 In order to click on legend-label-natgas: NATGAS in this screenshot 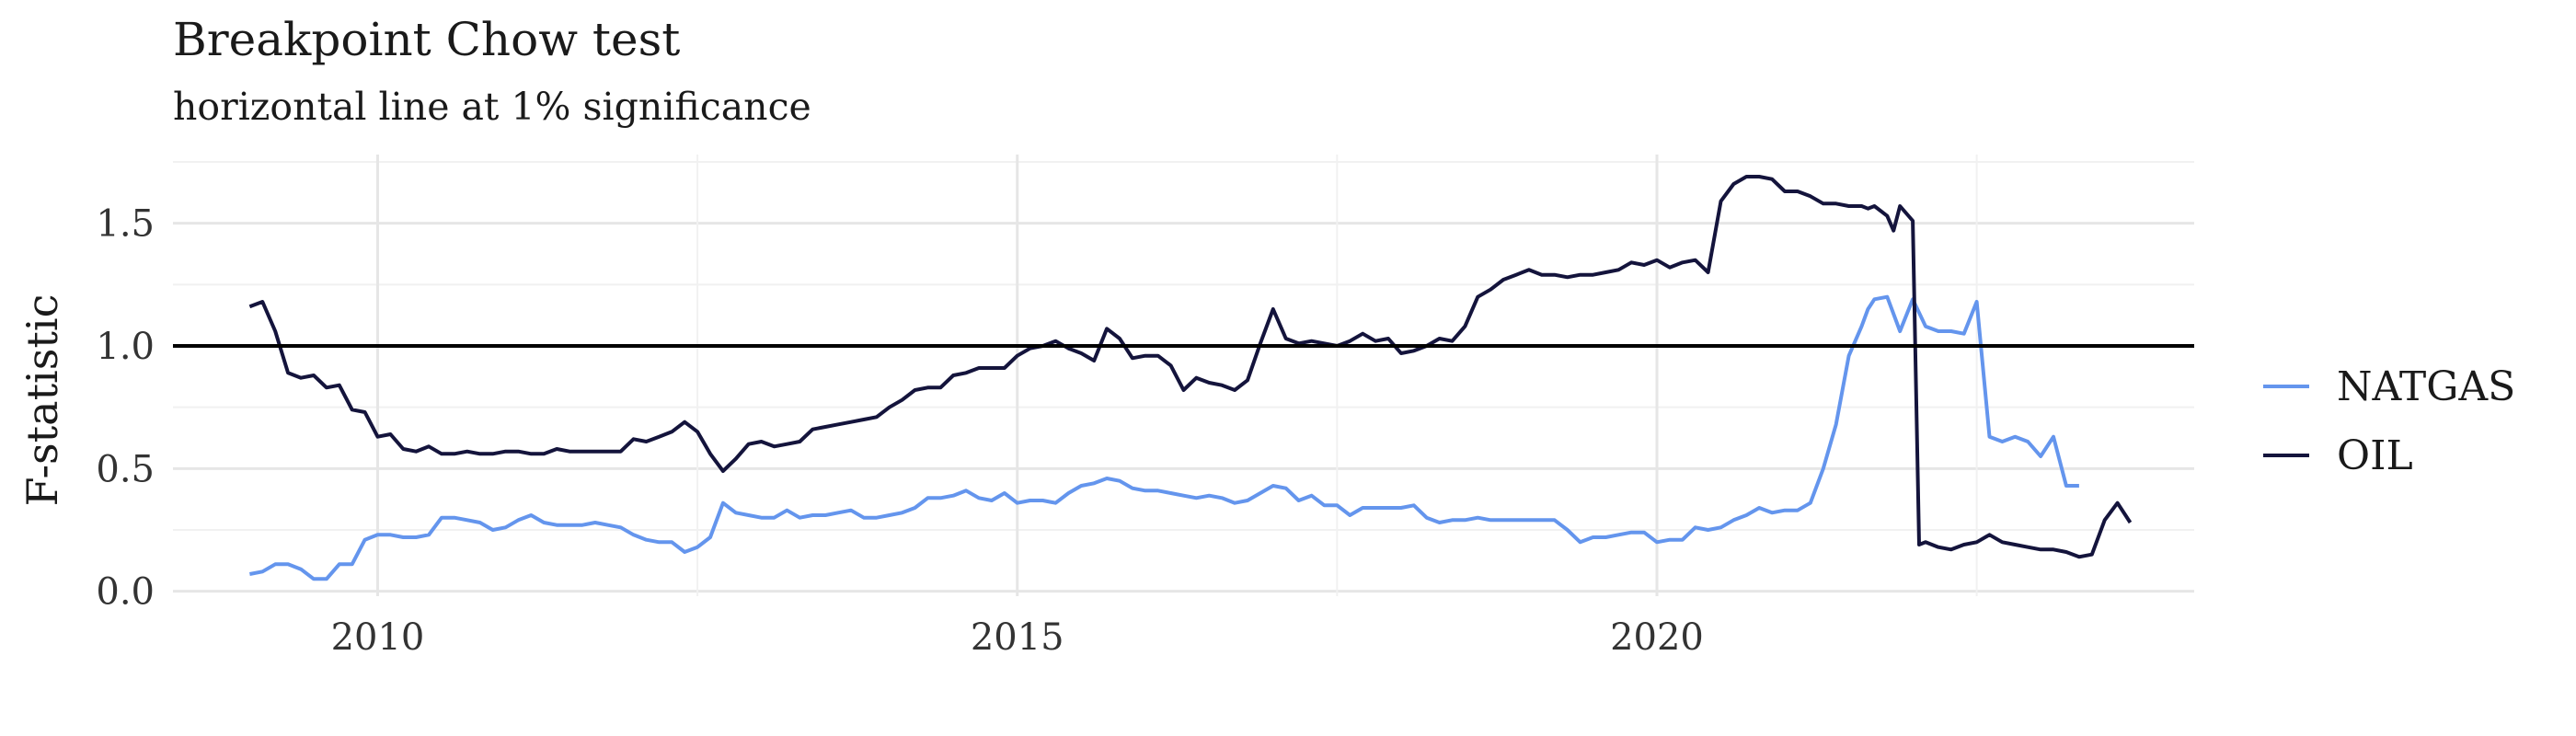, I will do `click(2426, 386)`.